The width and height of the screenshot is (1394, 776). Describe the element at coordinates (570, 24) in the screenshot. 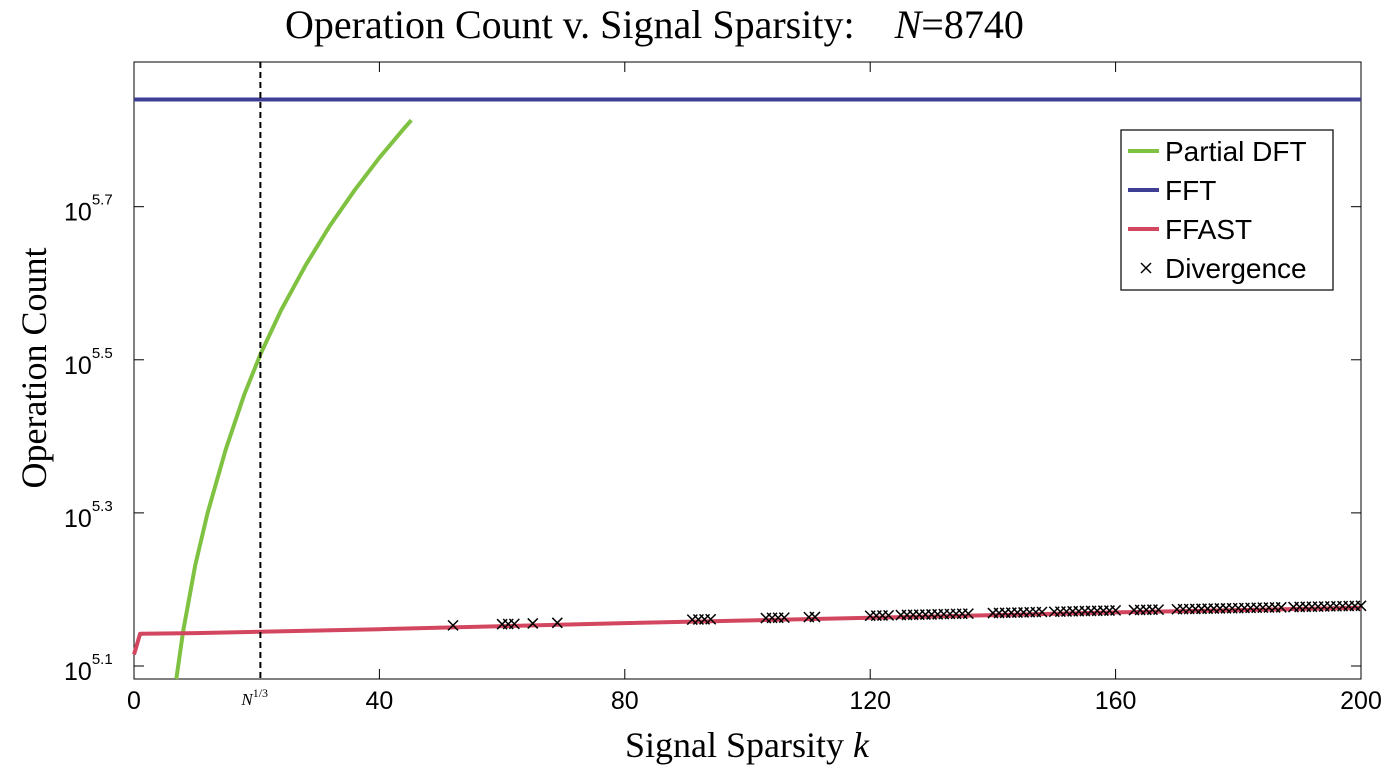

I see `chart-title-text: Operation Count v. Signal Sparsity:` at that location.